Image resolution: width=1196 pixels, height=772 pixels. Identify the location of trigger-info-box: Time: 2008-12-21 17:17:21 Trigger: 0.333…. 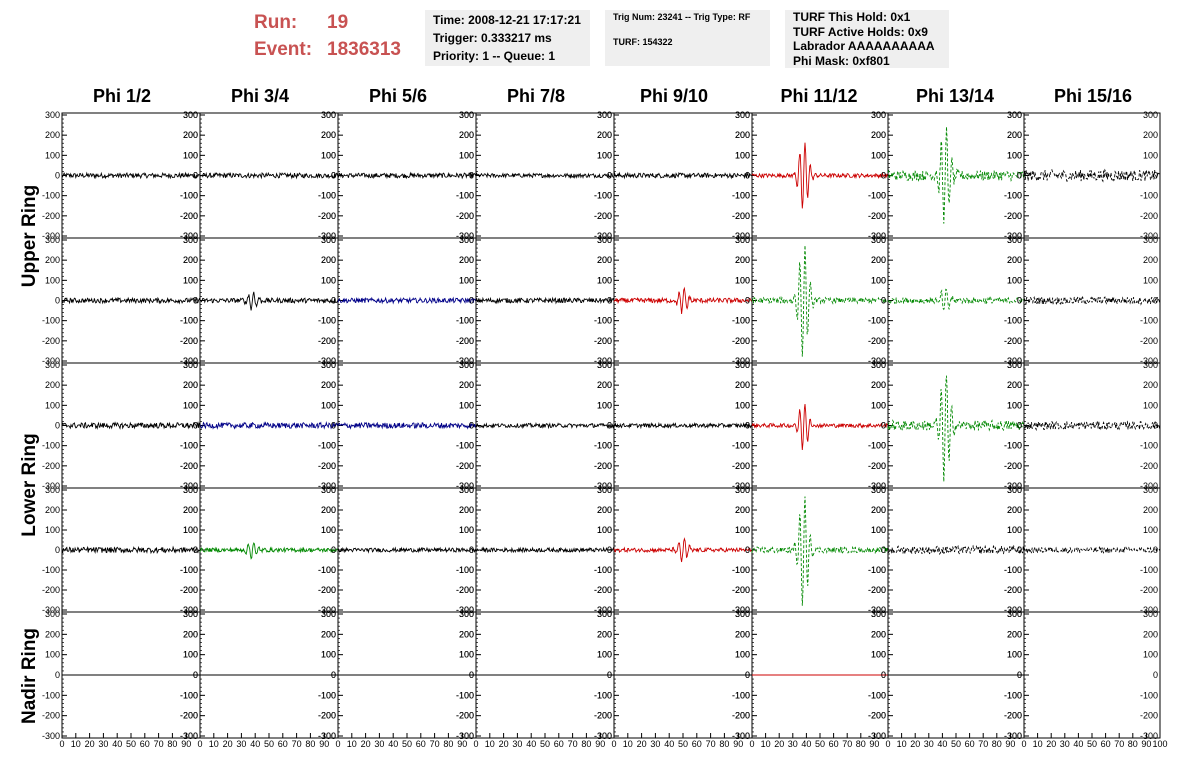
(507, 38).